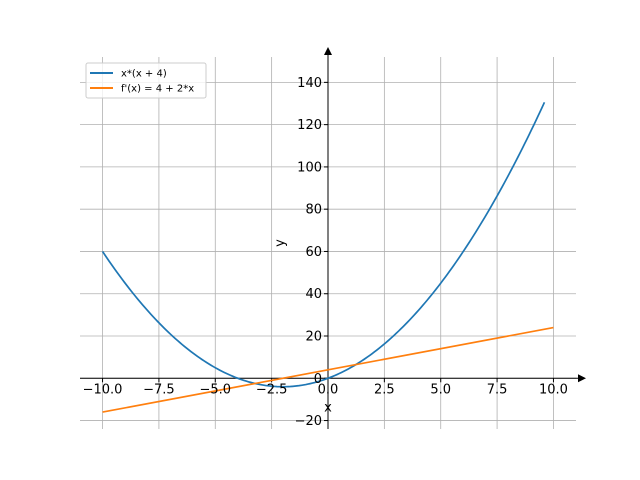 The height and width of the screenshot is (480, 640). What do you see at coordinates (157, 89) in the screenshot?
I see `legend-label-series-2: f'(x) = 4 + 2*x` at bounding box center [157, 89].